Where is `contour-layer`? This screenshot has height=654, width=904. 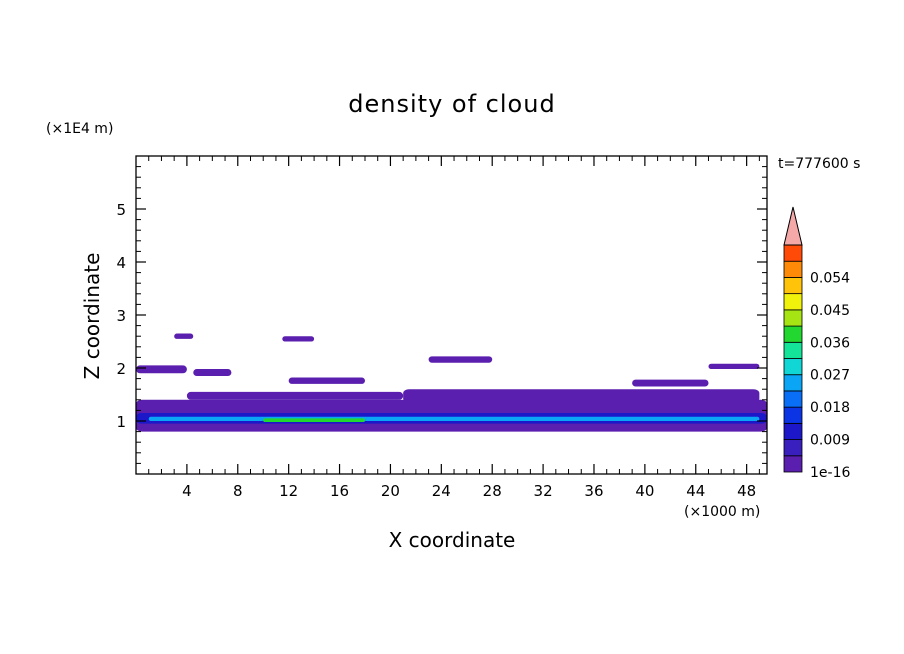
contour-layer is located at coordinates (451, 382).